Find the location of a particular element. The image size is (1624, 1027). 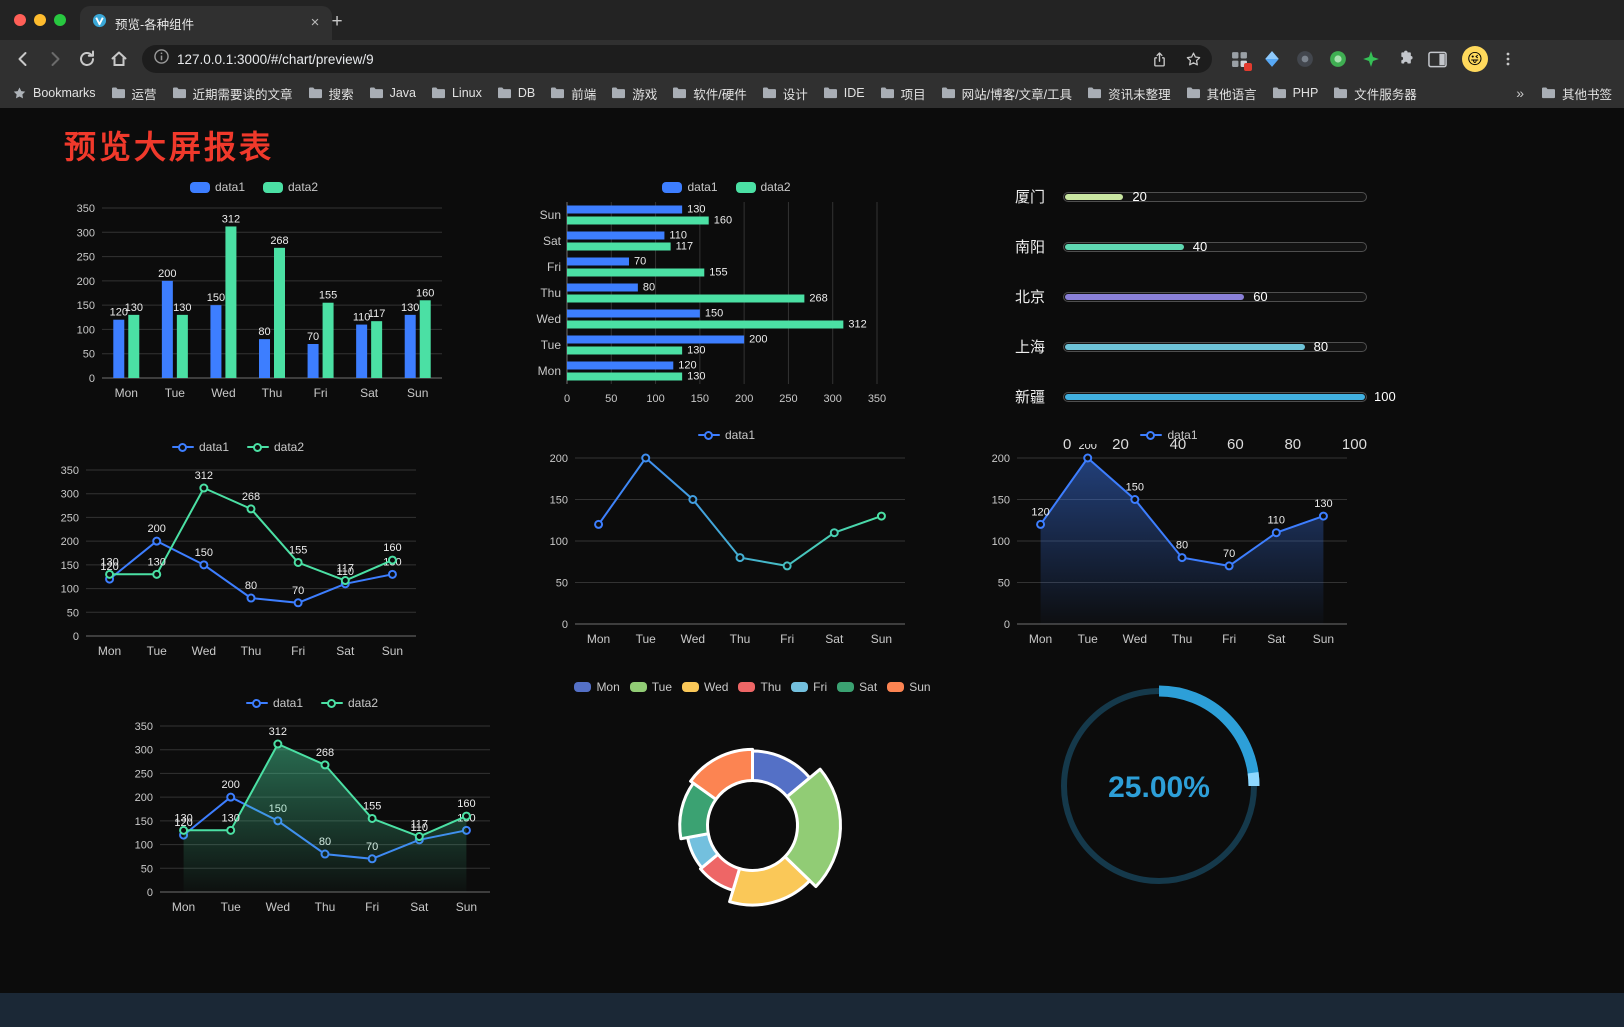

svg-text: 110 is located at coordinates (346, 572).